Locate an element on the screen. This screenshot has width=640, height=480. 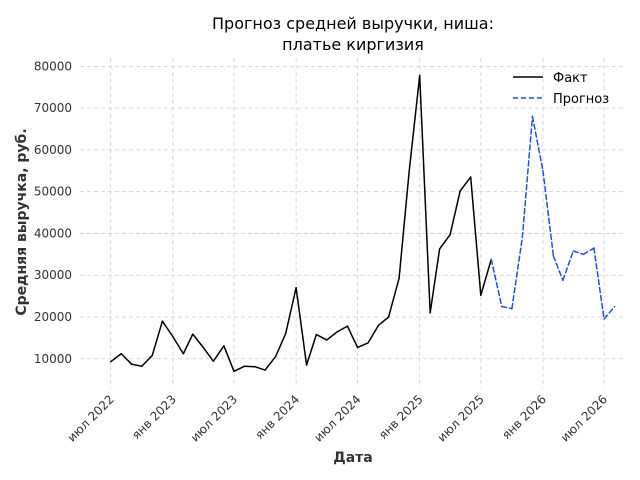
y-tick-label: 60000 is located at coordinates (53, 150).